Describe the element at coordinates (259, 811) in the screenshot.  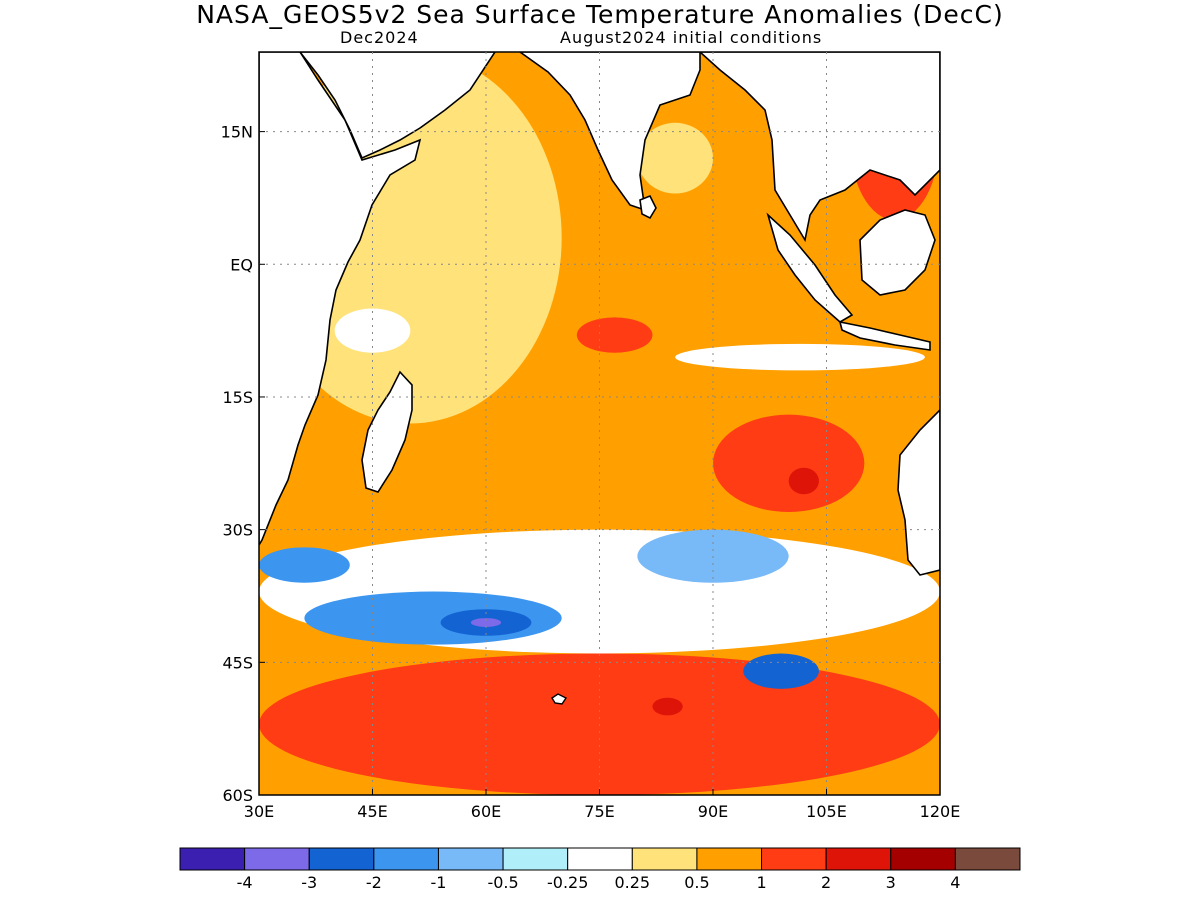
I see `lon-tick-label: 30E` at that location.